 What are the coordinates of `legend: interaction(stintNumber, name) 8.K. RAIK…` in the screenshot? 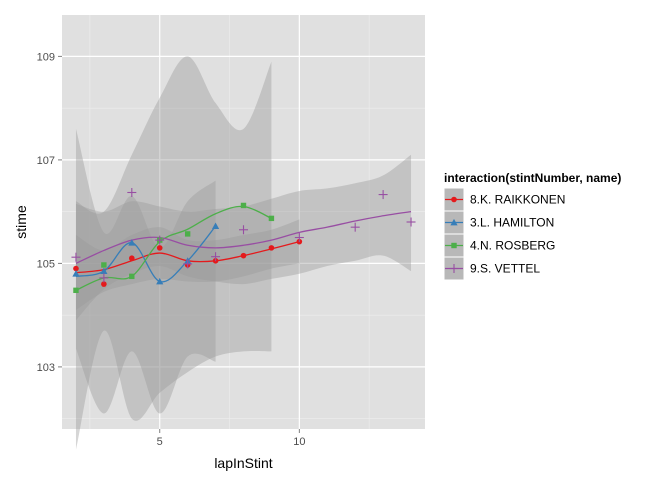 It's located at (532, 226).